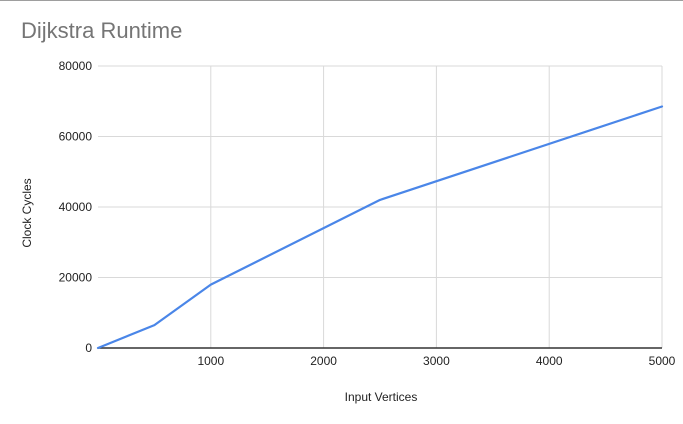  I want to click on y-tick-label: 60000, so click(76, 137).